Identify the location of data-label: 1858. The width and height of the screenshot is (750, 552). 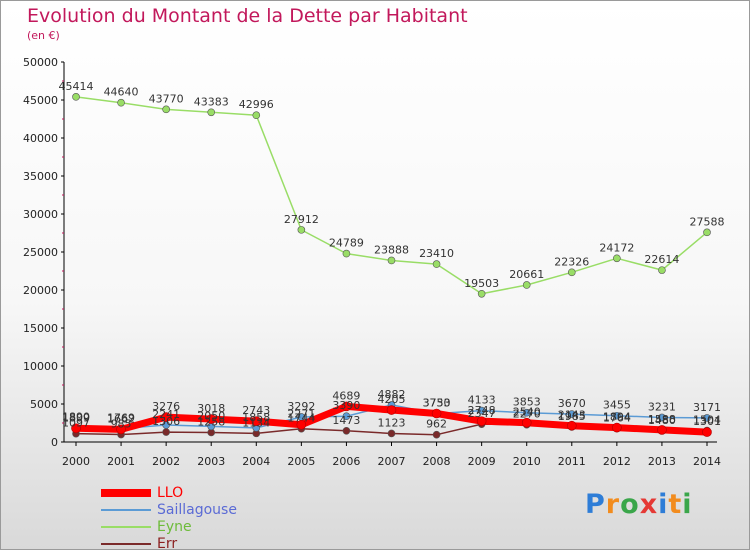
(256, 417).